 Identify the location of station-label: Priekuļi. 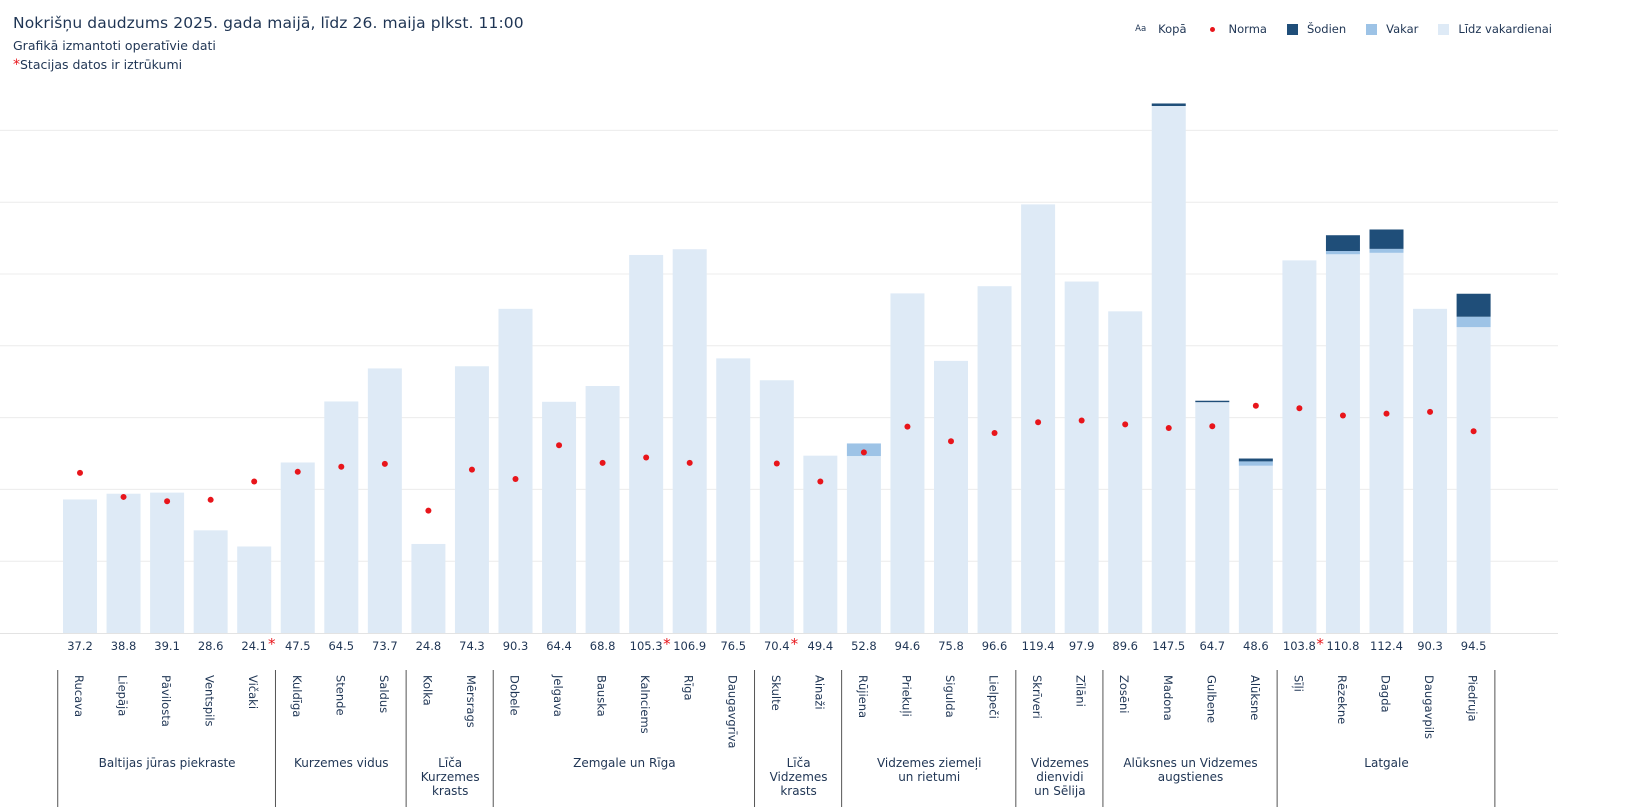
(906, 696).